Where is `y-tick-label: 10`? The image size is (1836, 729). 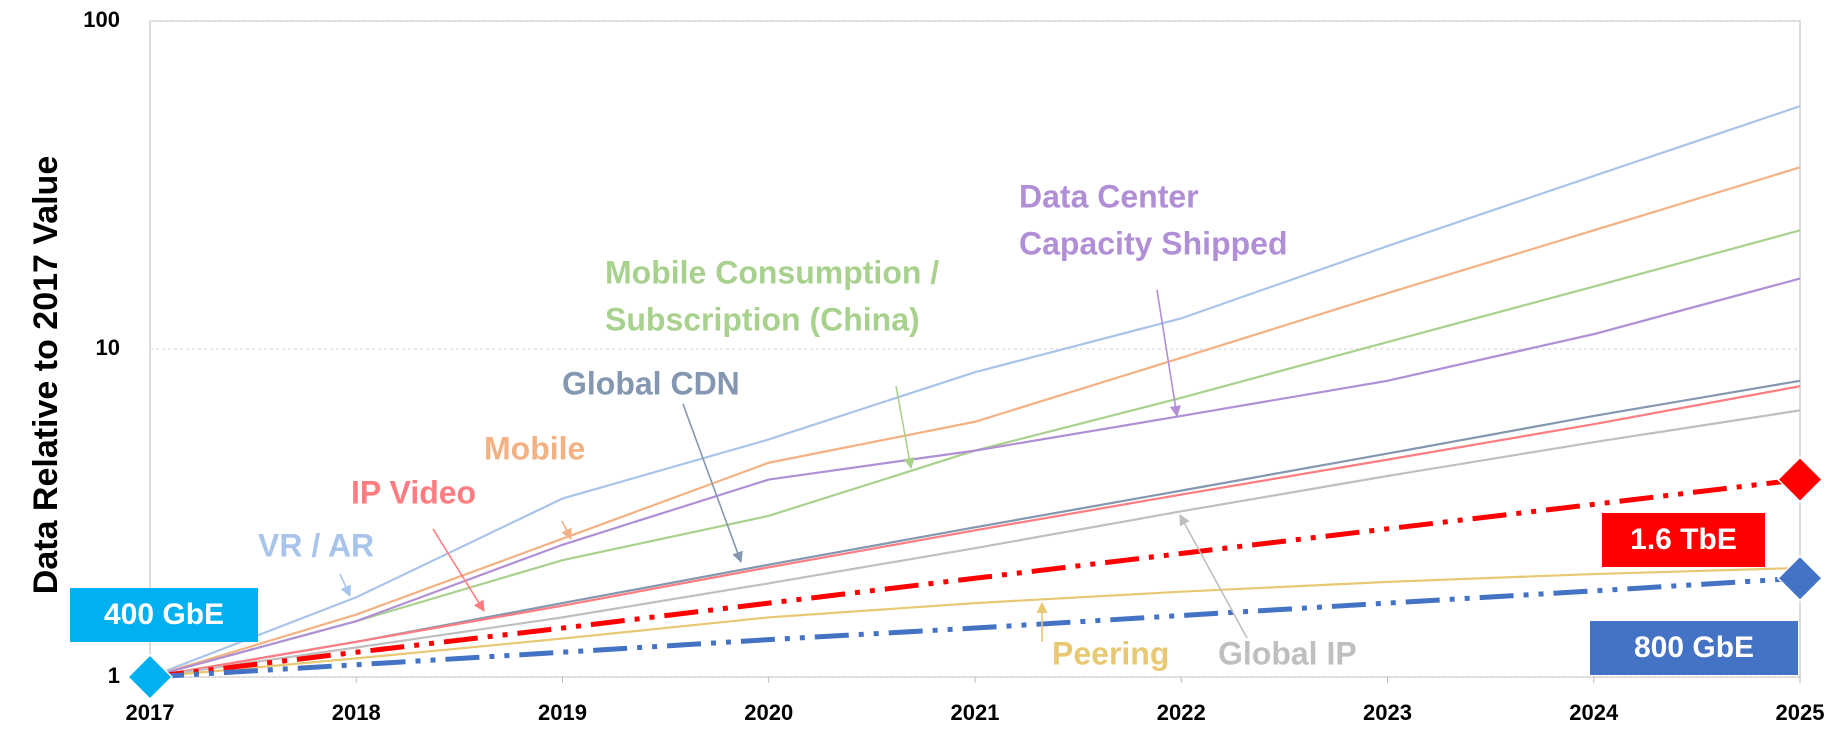 y-tick-label: 10 is located at coordinates (108, 347).